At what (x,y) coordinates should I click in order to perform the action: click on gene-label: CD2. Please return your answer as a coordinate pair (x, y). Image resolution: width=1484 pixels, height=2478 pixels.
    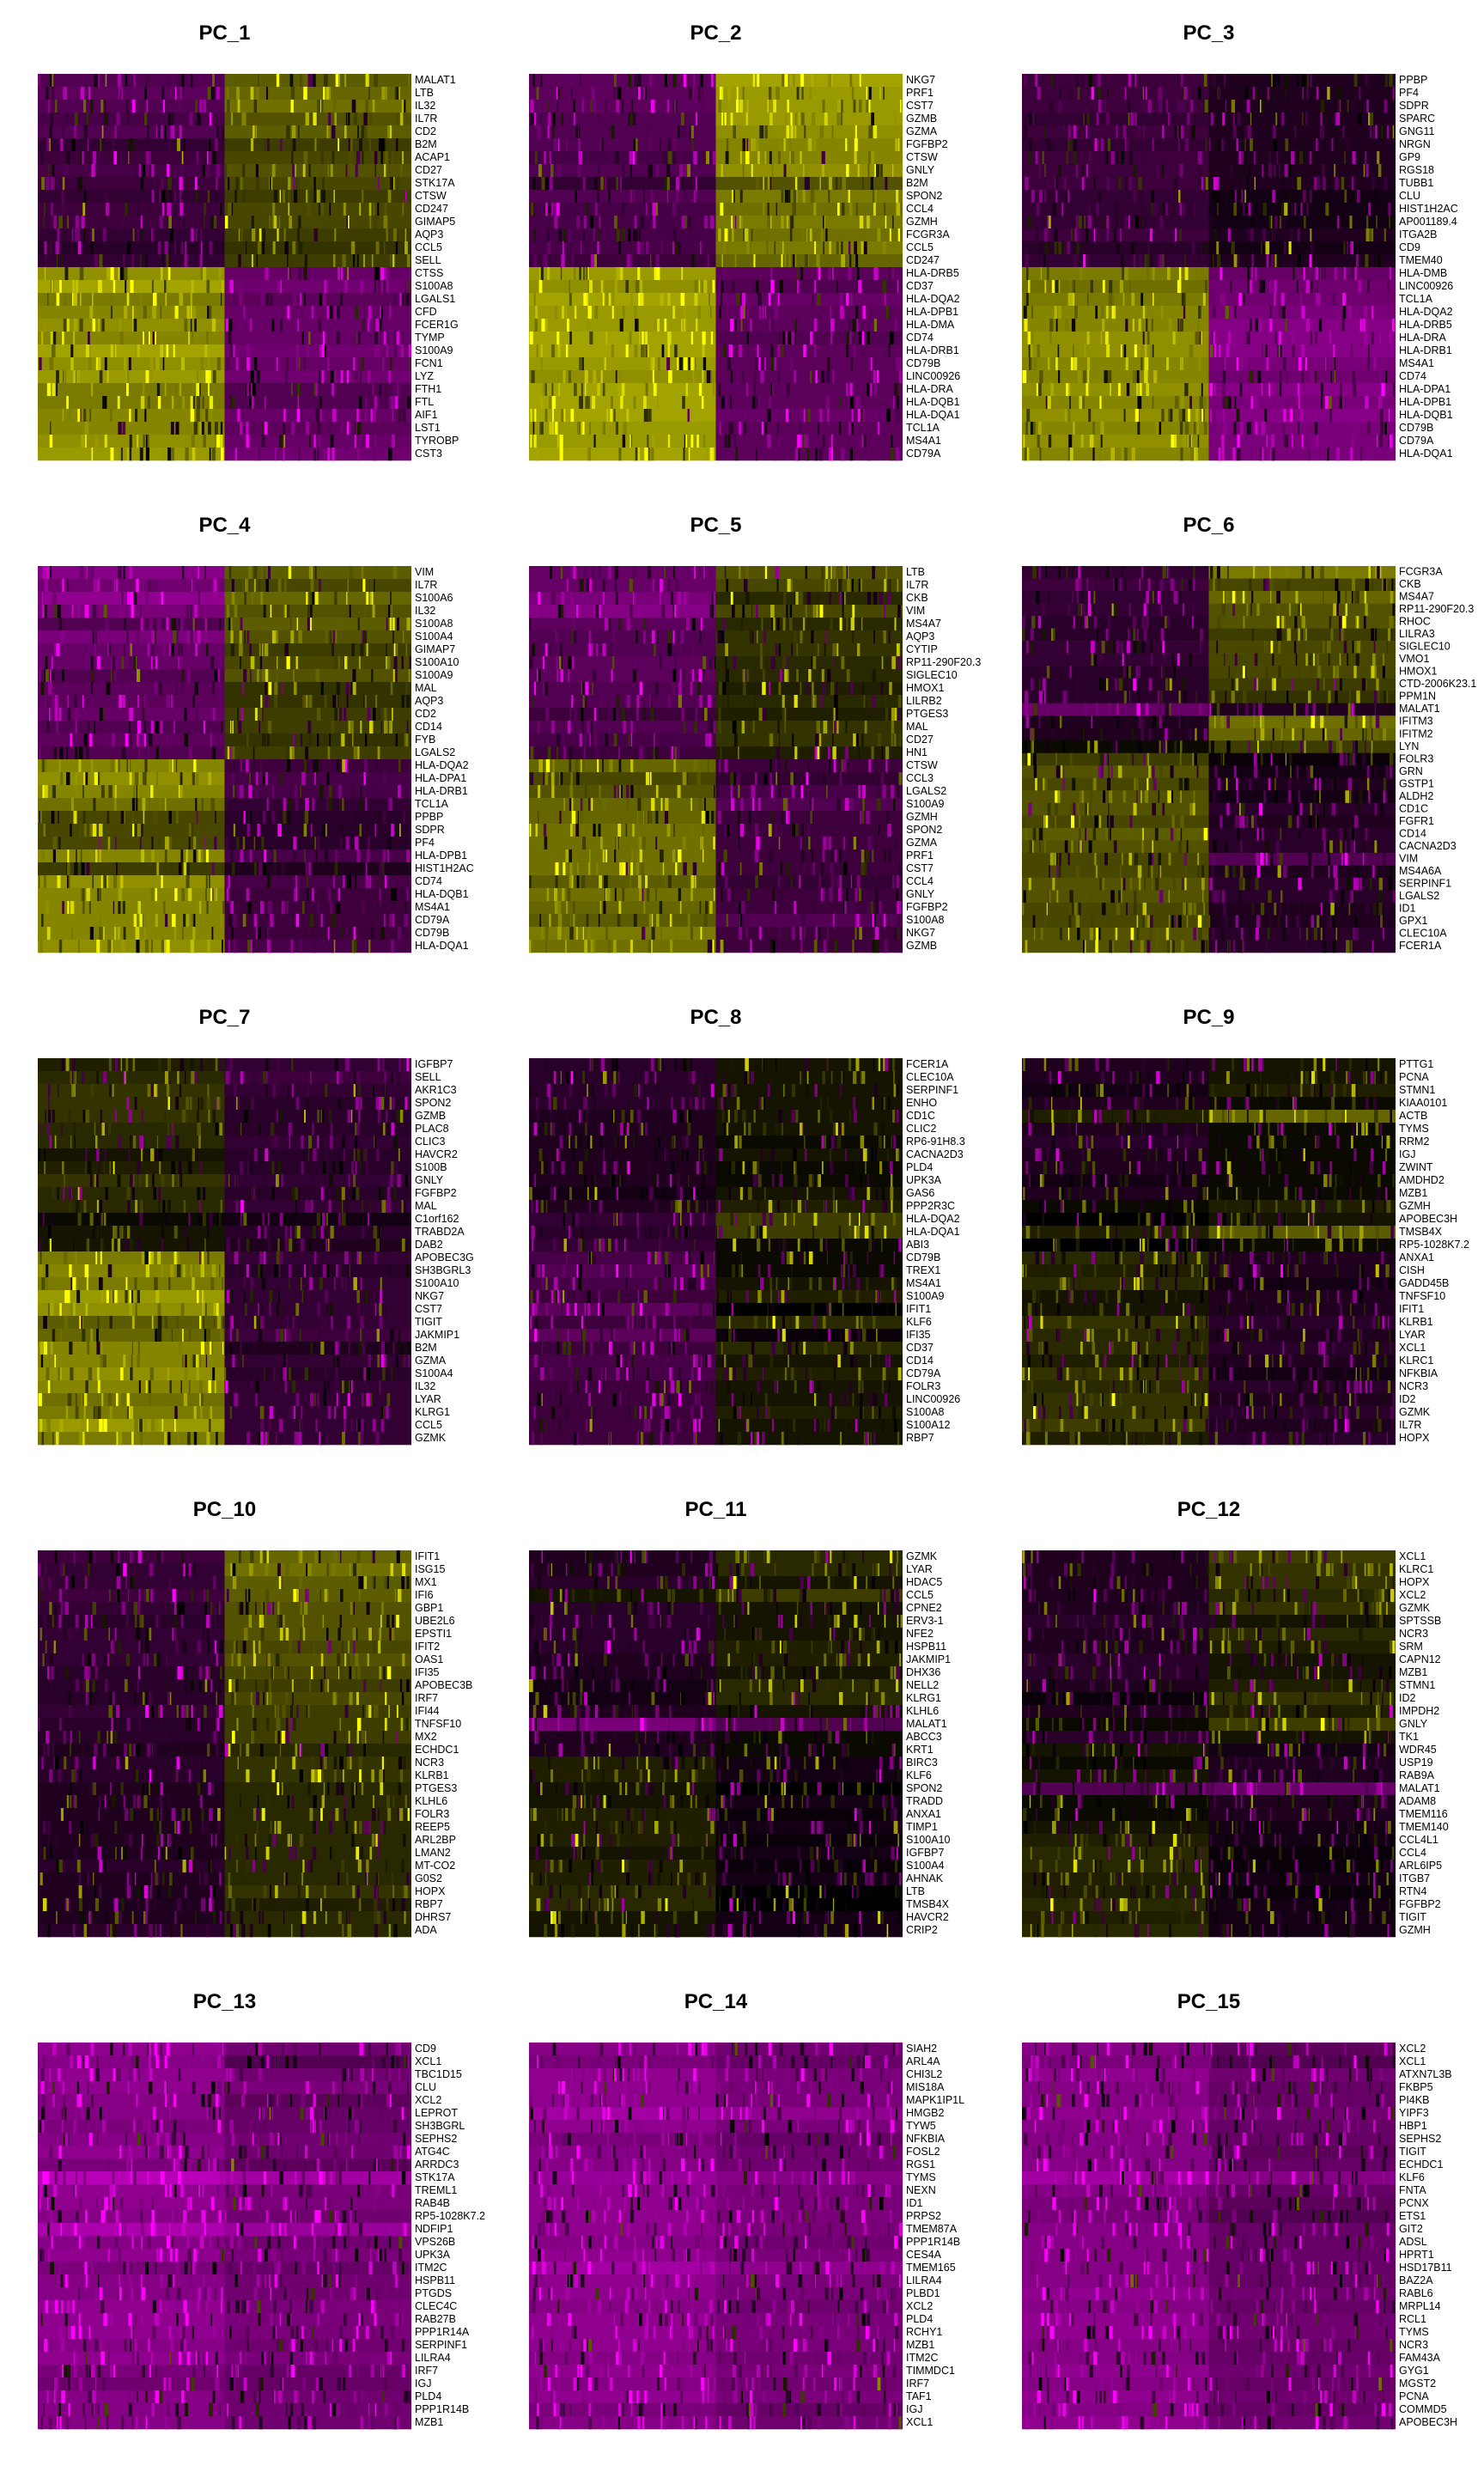
    Looking at the image, I should click on (425, 714).